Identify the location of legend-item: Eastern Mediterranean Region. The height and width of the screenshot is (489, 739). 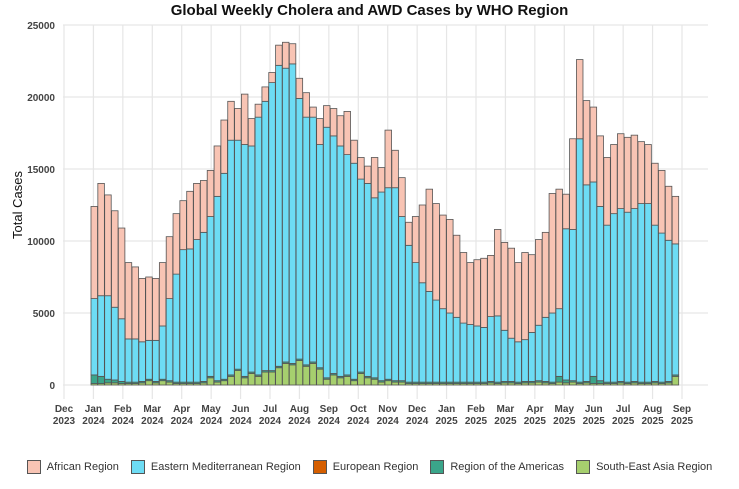
(215, 467).